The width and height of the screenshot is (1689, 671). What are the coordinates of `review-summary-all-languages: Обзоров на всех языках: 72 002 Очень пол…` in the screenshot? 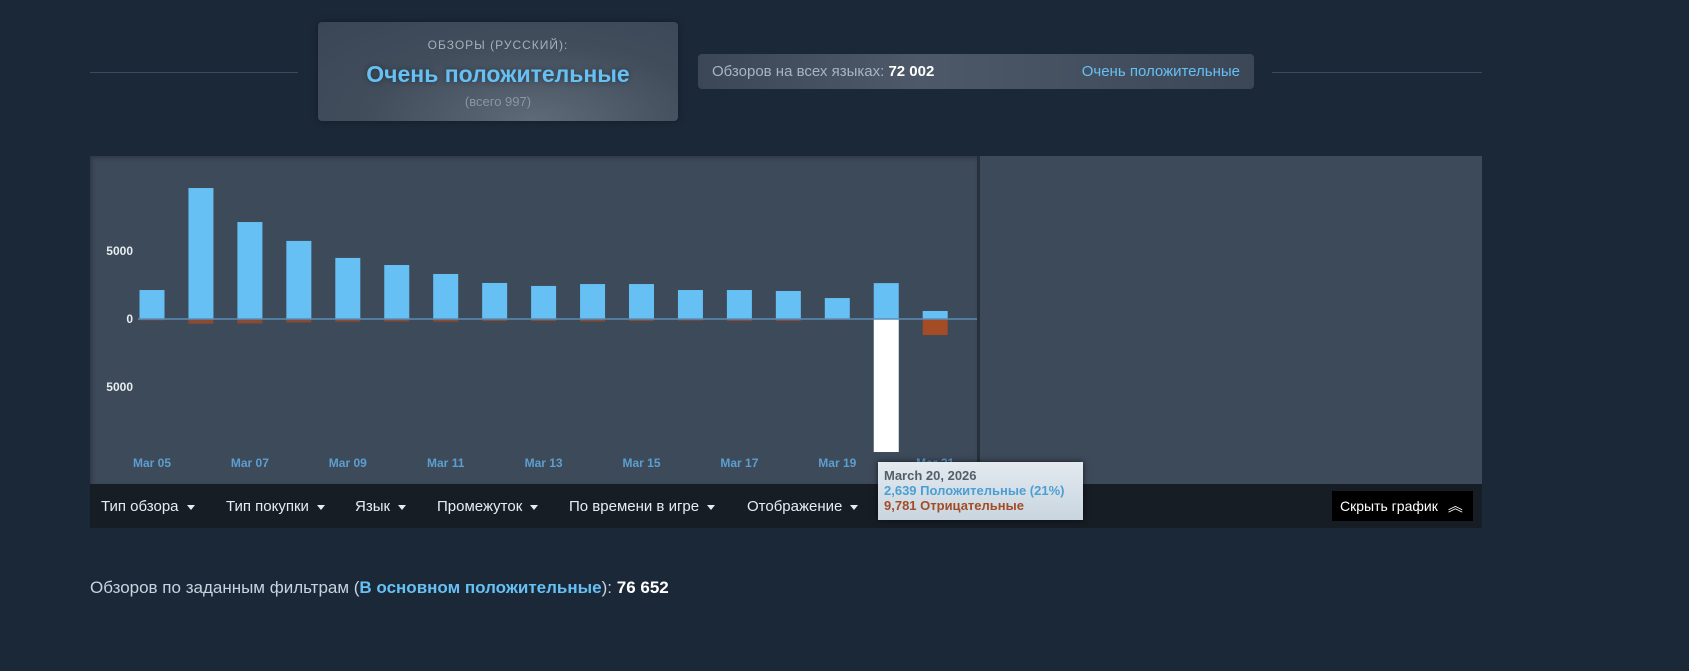 It's located at (976, 71).